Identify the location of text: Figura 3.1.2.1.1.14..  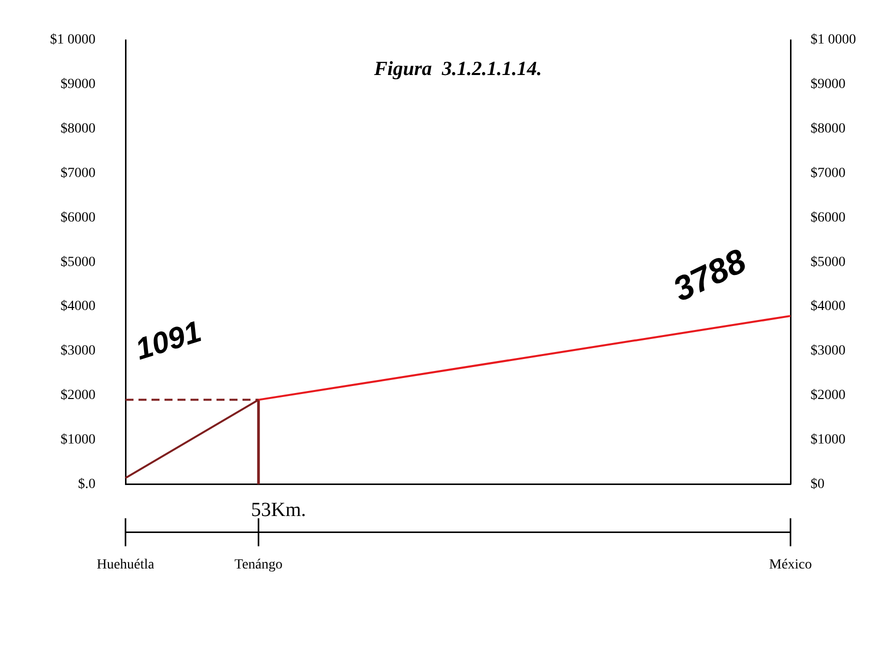
(457, 69).